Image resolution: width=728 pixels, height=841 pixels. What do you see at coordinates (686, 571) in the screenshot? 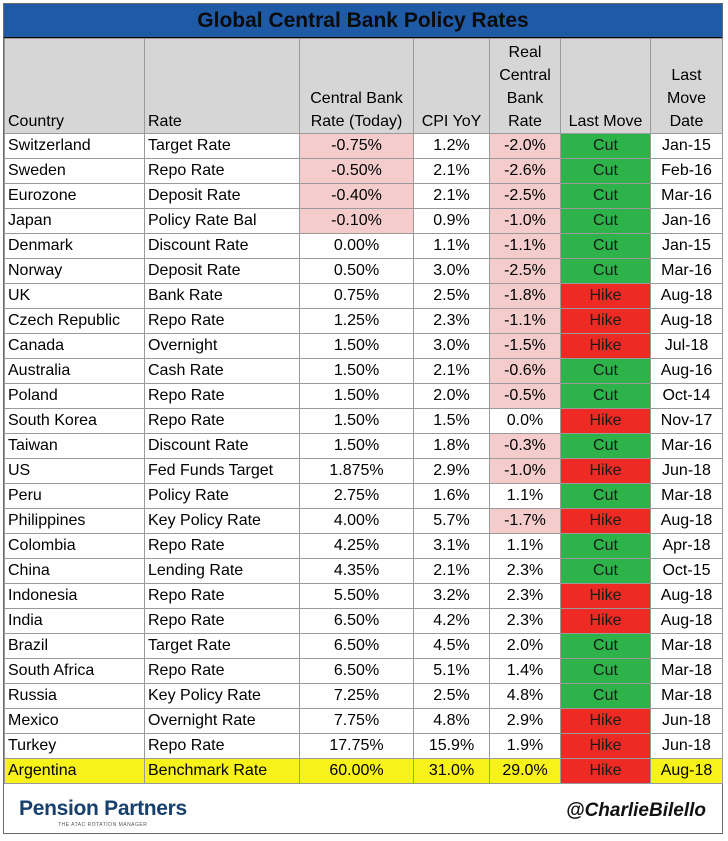
I see `cell-last-move-date: Oct-15` at bounding box center [686, 571].